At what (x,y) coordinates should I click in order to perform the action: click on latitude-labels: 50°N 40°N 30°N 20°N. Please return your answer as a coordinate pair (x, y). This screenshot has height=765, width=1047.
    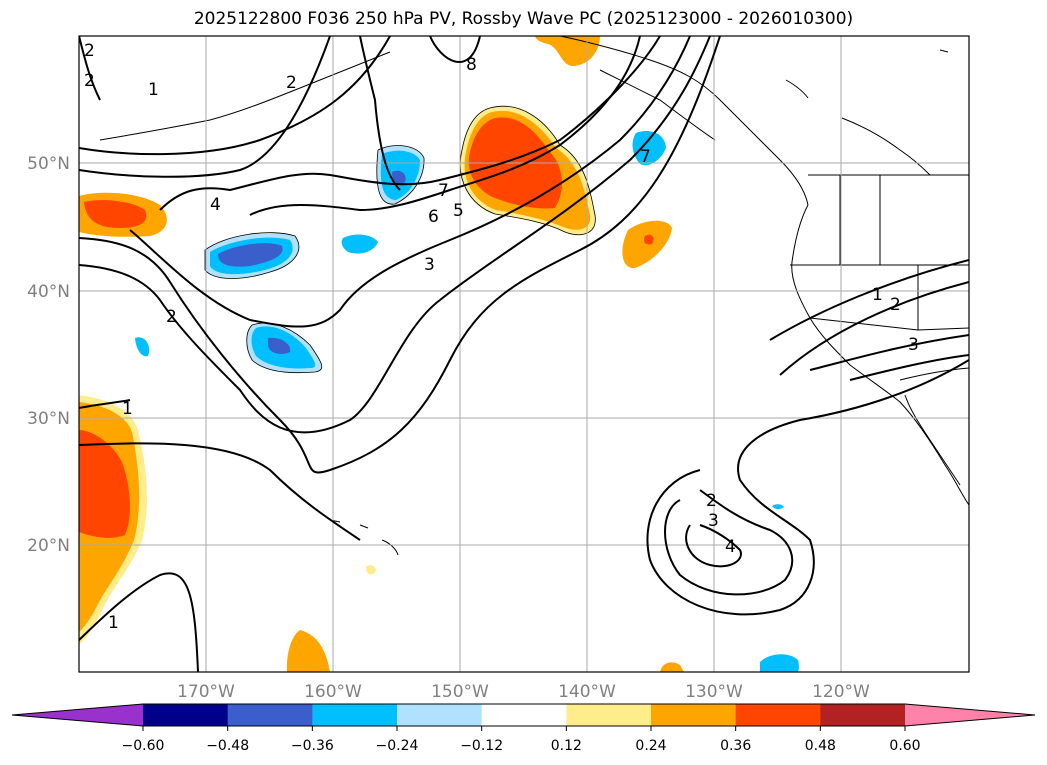
    Looking at the image, I should click on (48, 355).